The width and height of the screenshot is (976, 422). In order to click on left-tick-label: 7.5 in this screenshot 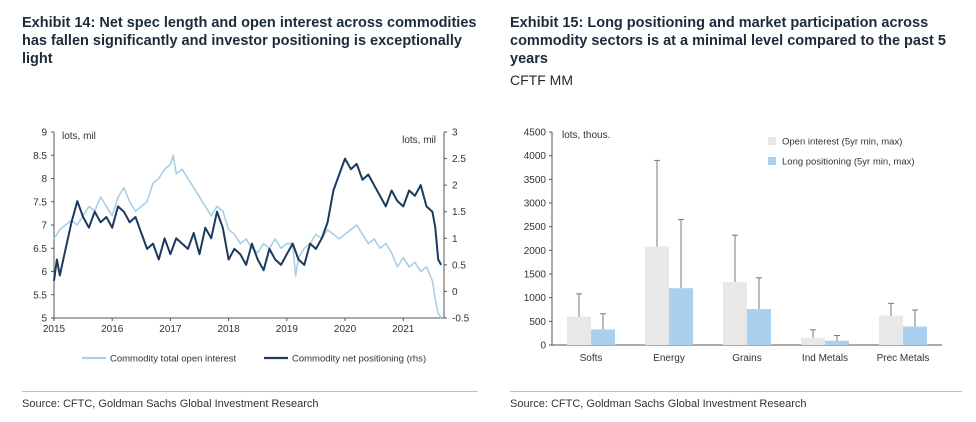, I will do `click(40, 202)`.